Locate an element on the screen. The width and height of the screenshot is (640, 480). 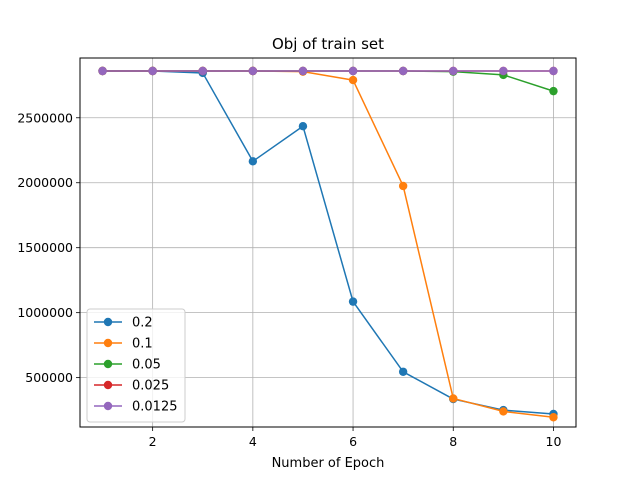
y-tick-label: 1500000 is located at coordinates (45, 247).